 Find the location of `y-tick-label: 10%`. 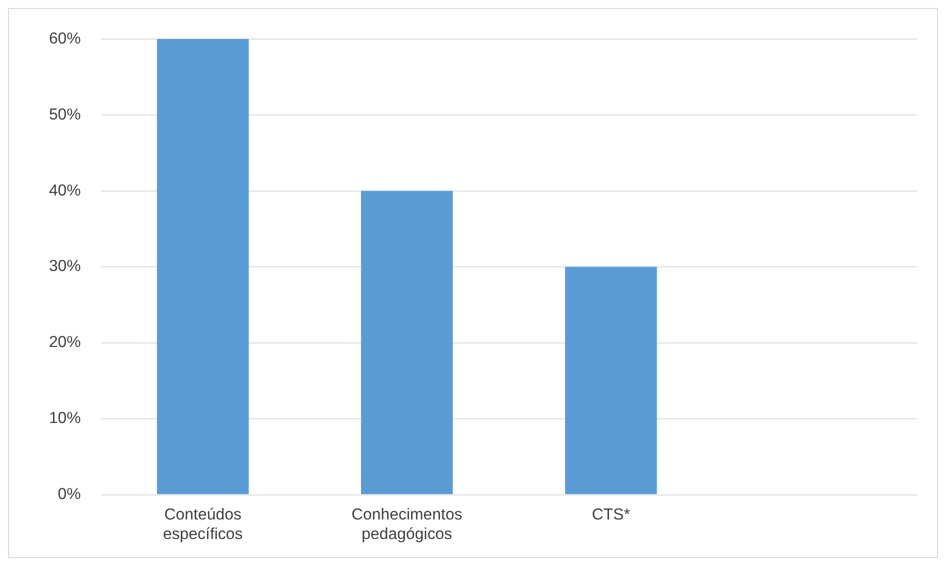

y-tick-label: 10% is located at coordinates (64, 419).